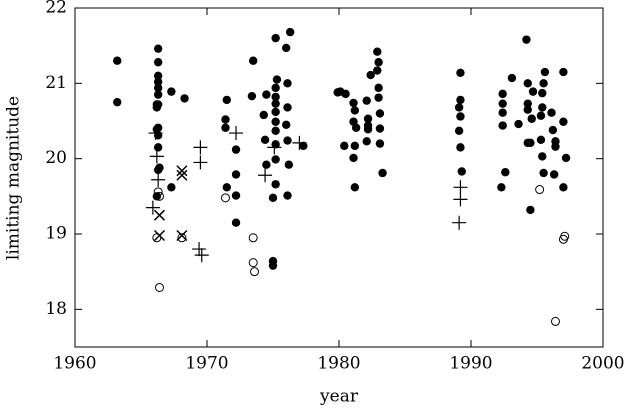 This screenshot has height=408, width=627. I want to click on y-tick-label: 21, so click(56, 83).